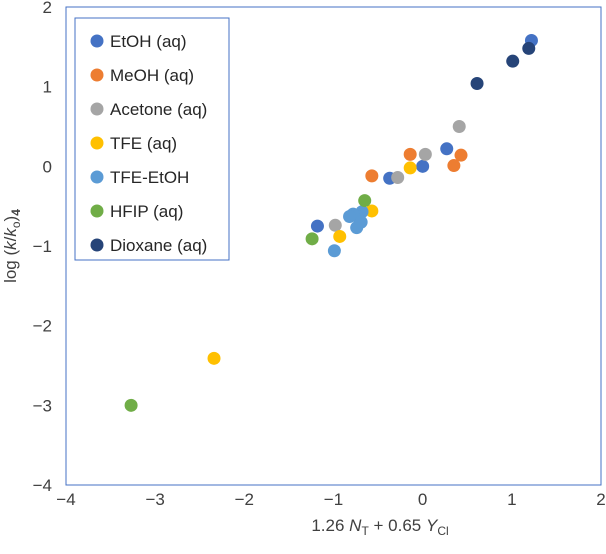 The height and width of the screenshot is (554, 606). I want to click on legend-entry: Acetone (aq), so click(158, 109).